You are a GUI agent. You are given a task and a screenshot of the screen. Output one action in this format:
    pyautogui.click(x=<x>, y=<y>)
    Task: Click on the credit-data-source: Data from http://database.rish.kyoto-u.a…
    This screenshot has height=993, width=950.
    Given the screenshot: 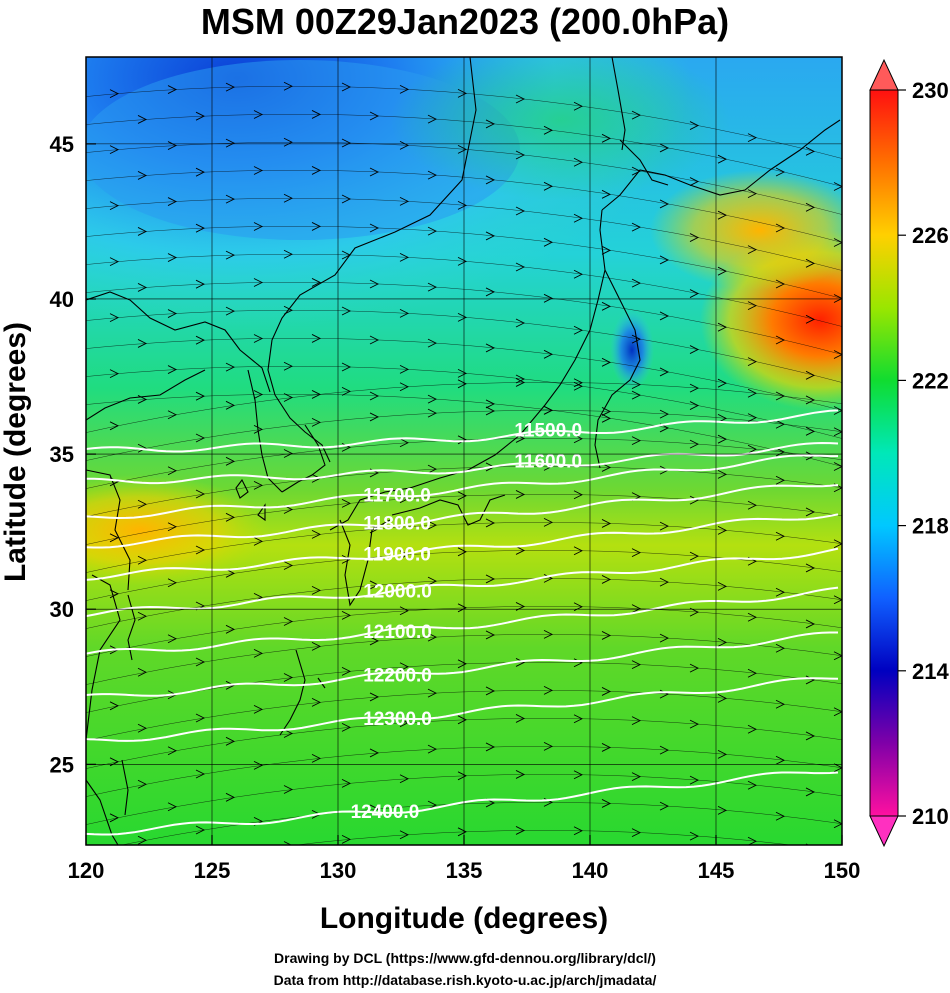 What is the action you would take?
    pyautogui.click(x=465, y=980)
    